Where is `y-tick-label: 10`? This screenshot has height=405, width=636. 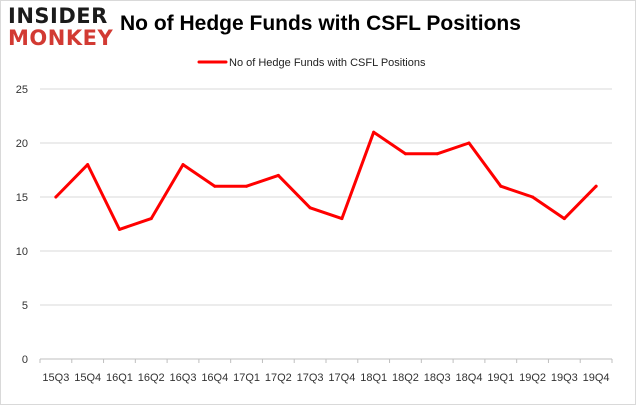 y-tick-label: 10 is located at coordinates (22, 252).